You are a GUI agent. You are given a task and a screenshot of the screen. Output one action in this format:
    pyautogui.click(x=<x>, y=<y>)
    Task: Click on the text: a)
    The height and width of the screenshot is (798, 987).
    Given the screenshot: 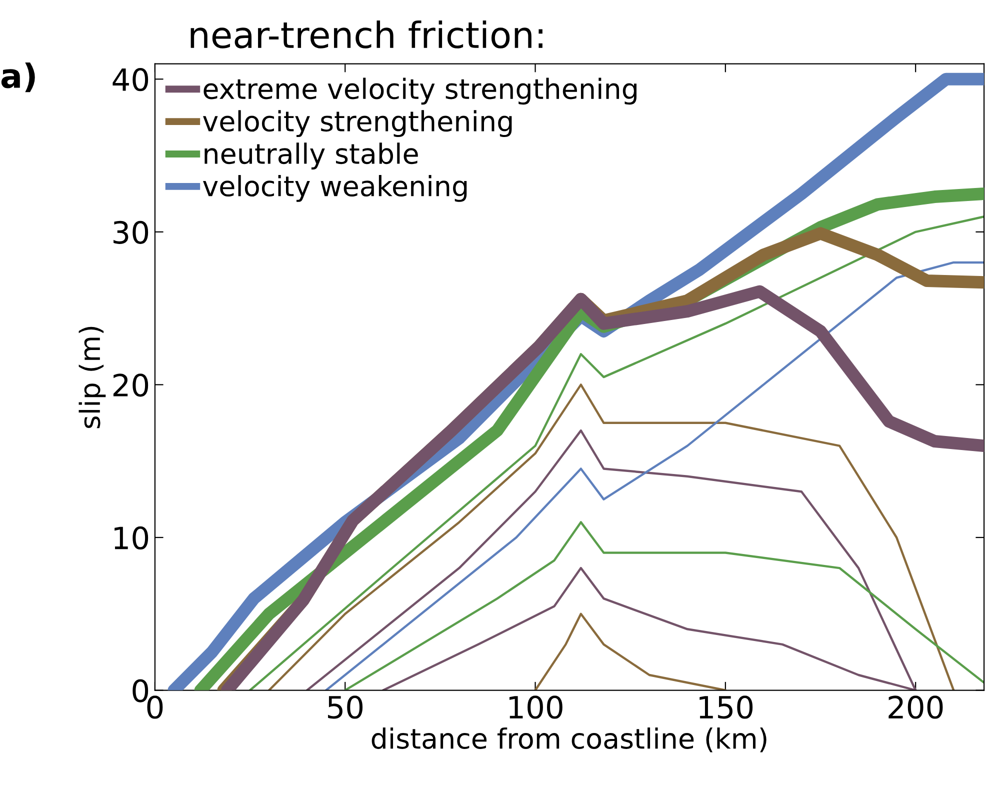 What is the action you would take?
    pyautogui.click(x=18, y=77)
    